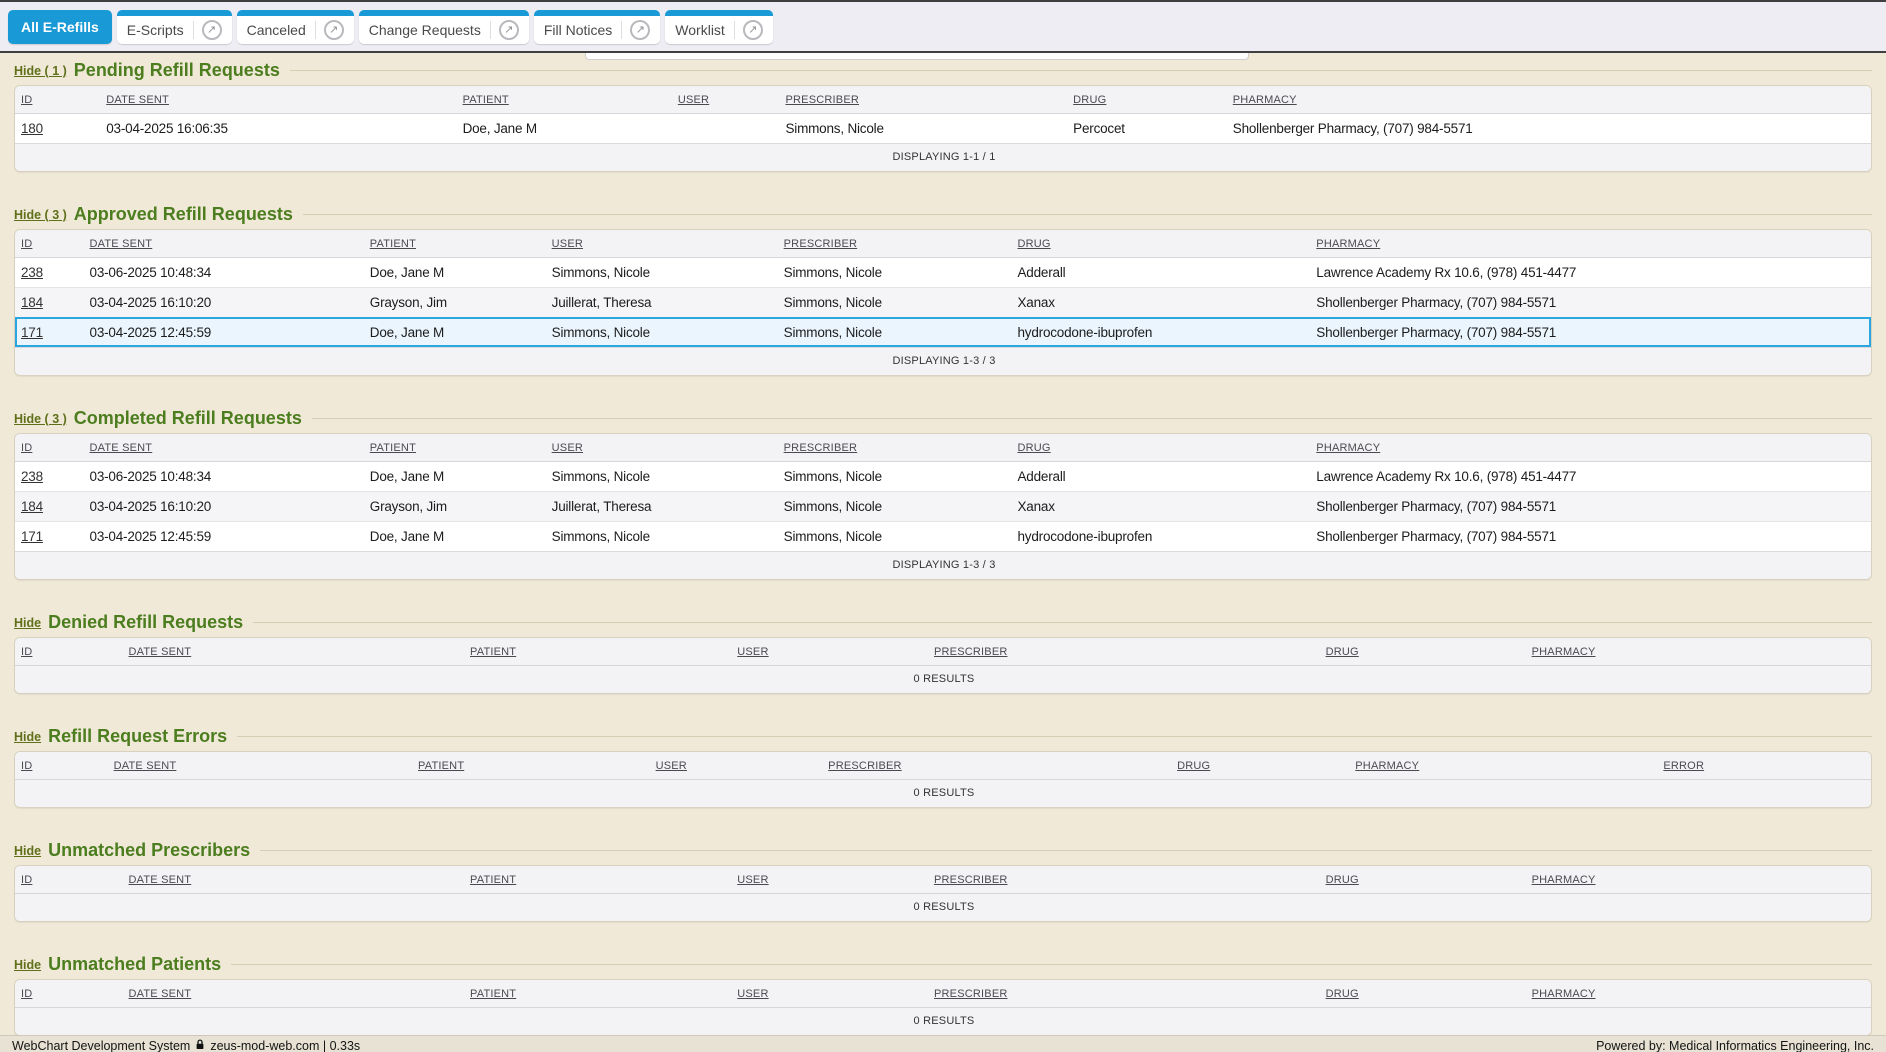 This screenshot has height=1052, width=1886. What do you see at coordinates (600, 332) in the screenshot?
I see `cell-user: Simmons, Nicole` at bounding box center [600, 332].